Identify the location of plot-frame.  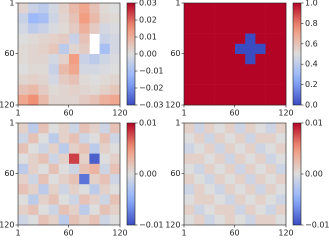
(69, 174).